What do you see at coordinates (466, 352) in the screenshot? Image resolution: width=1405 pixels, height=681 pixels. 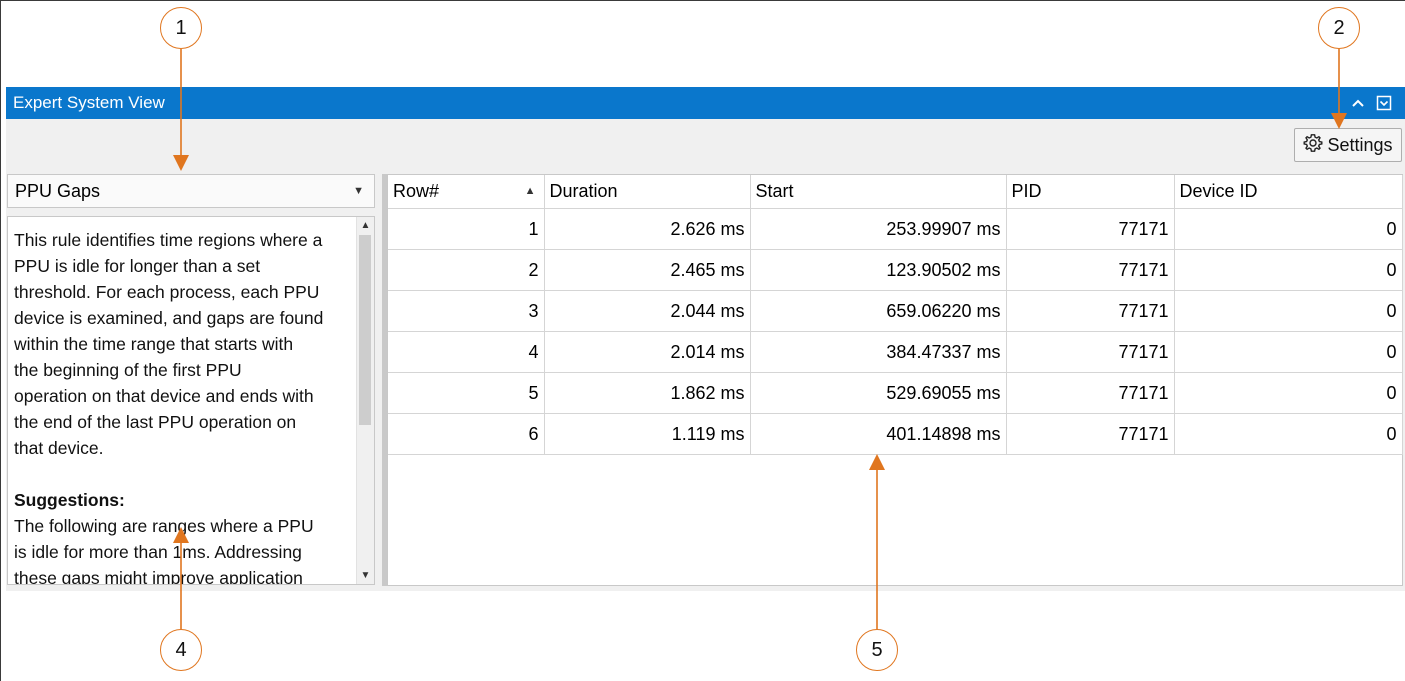 I see `cell-row: 4` at bounding box center [466, 352].